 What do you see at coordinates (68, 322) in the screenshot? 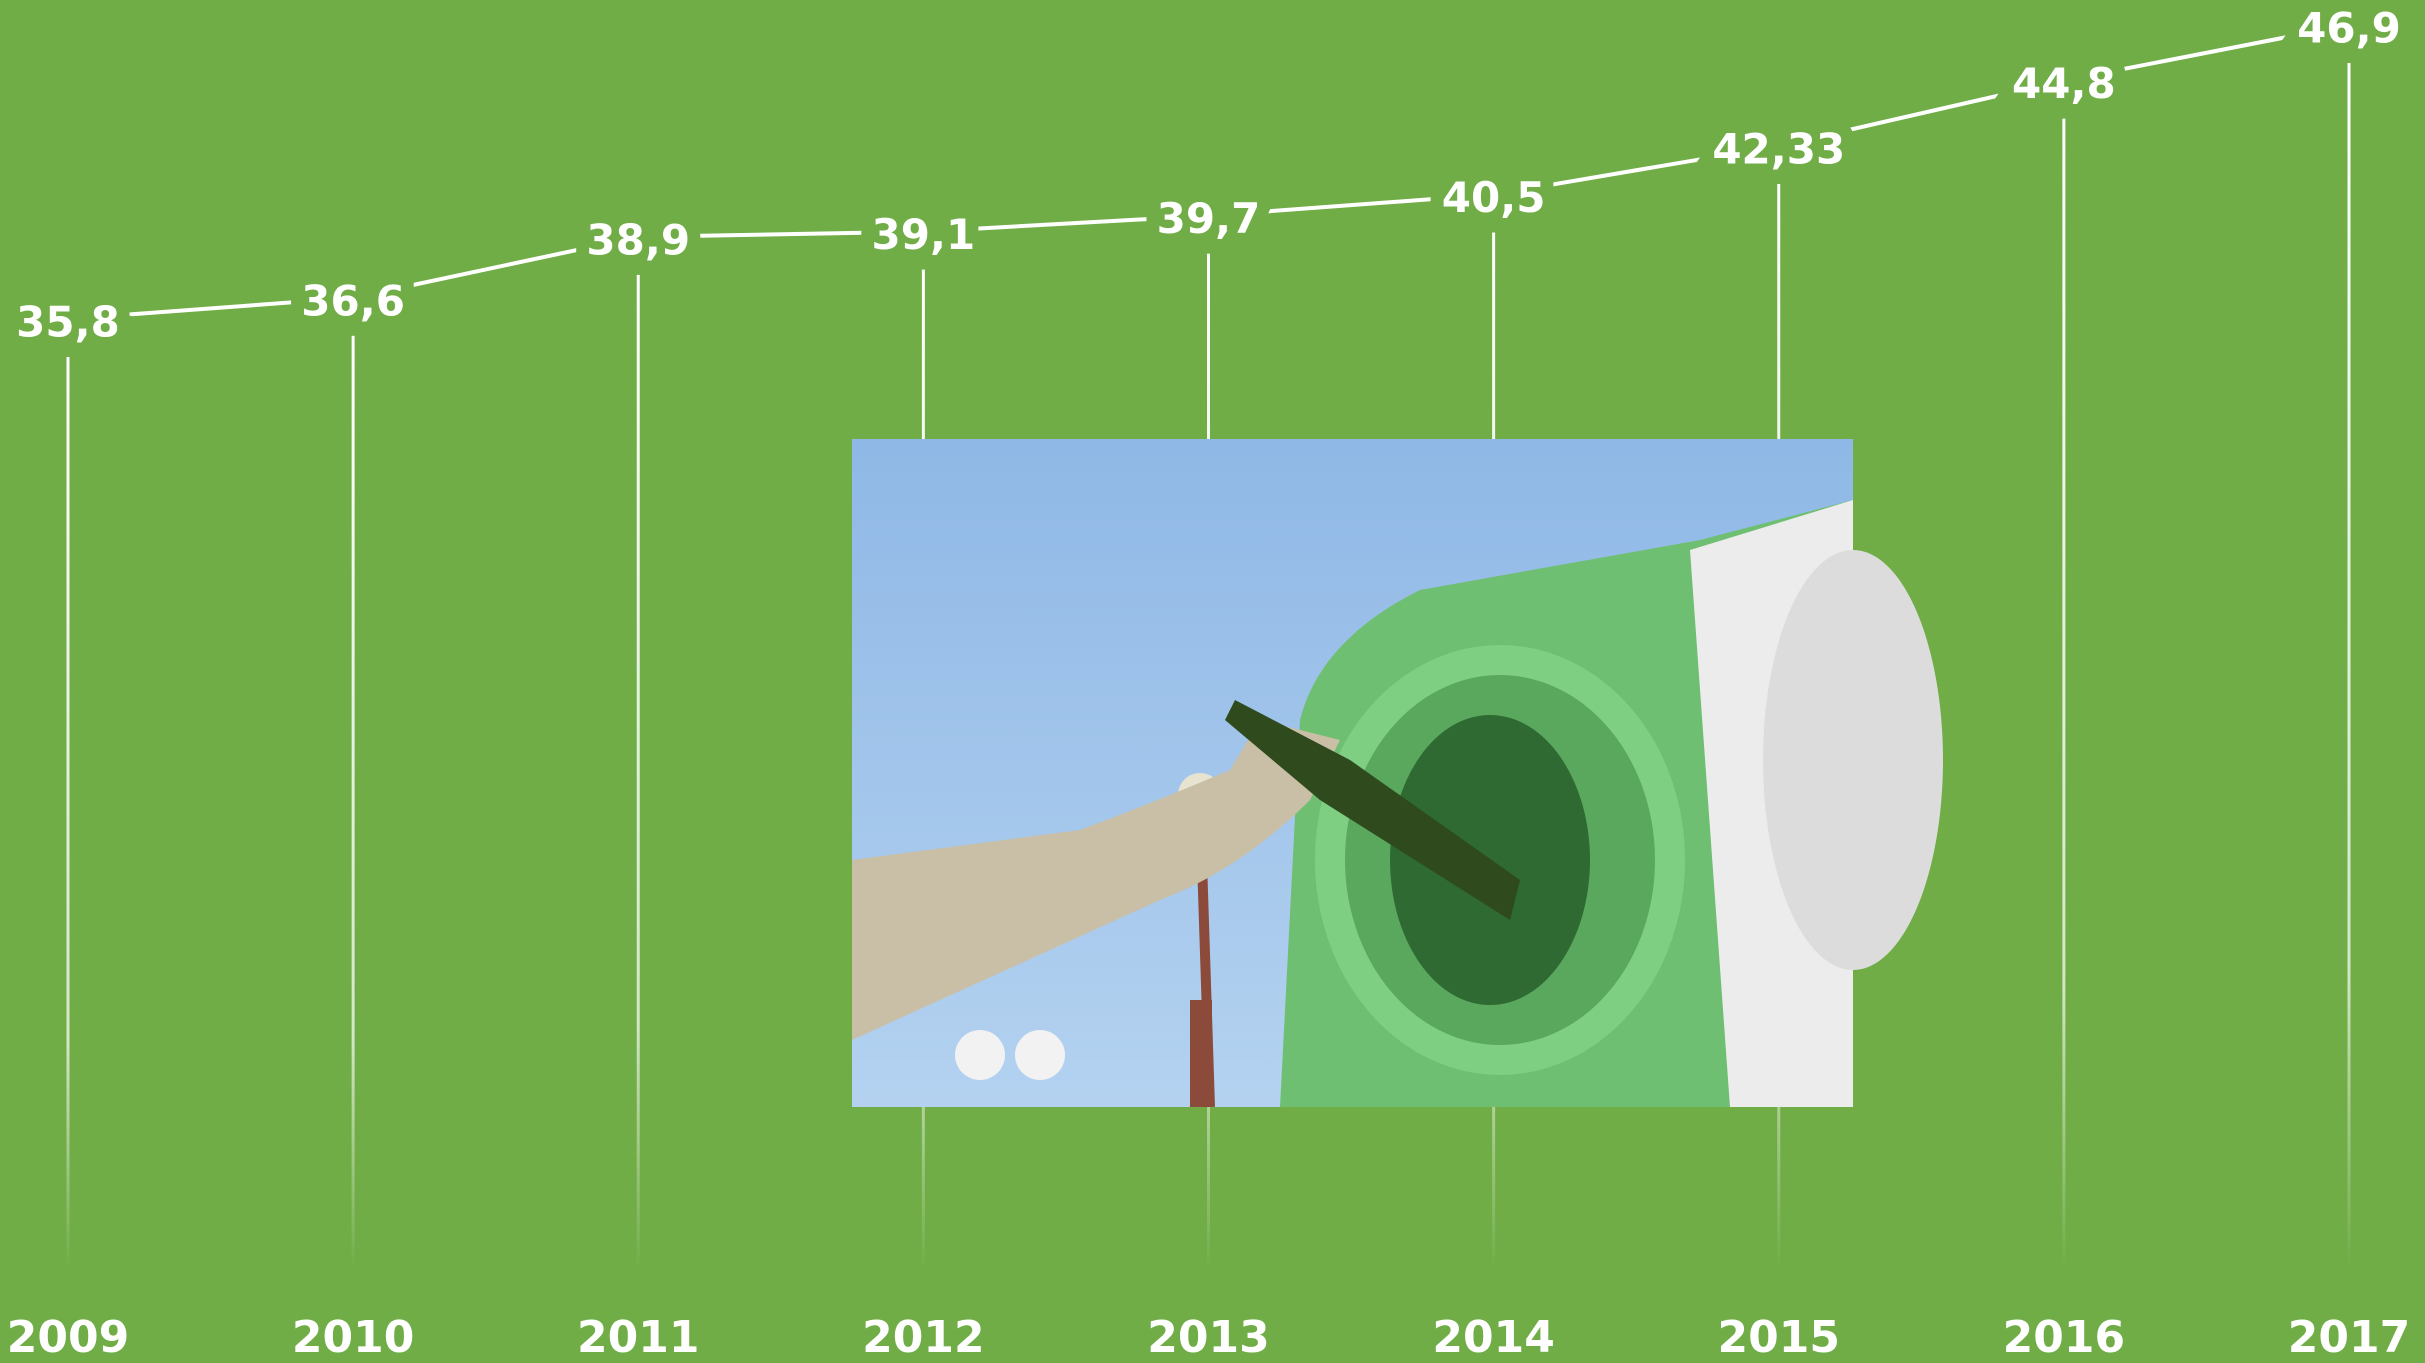
I see `data-label: 35,8` at bounding box center [68, 322].